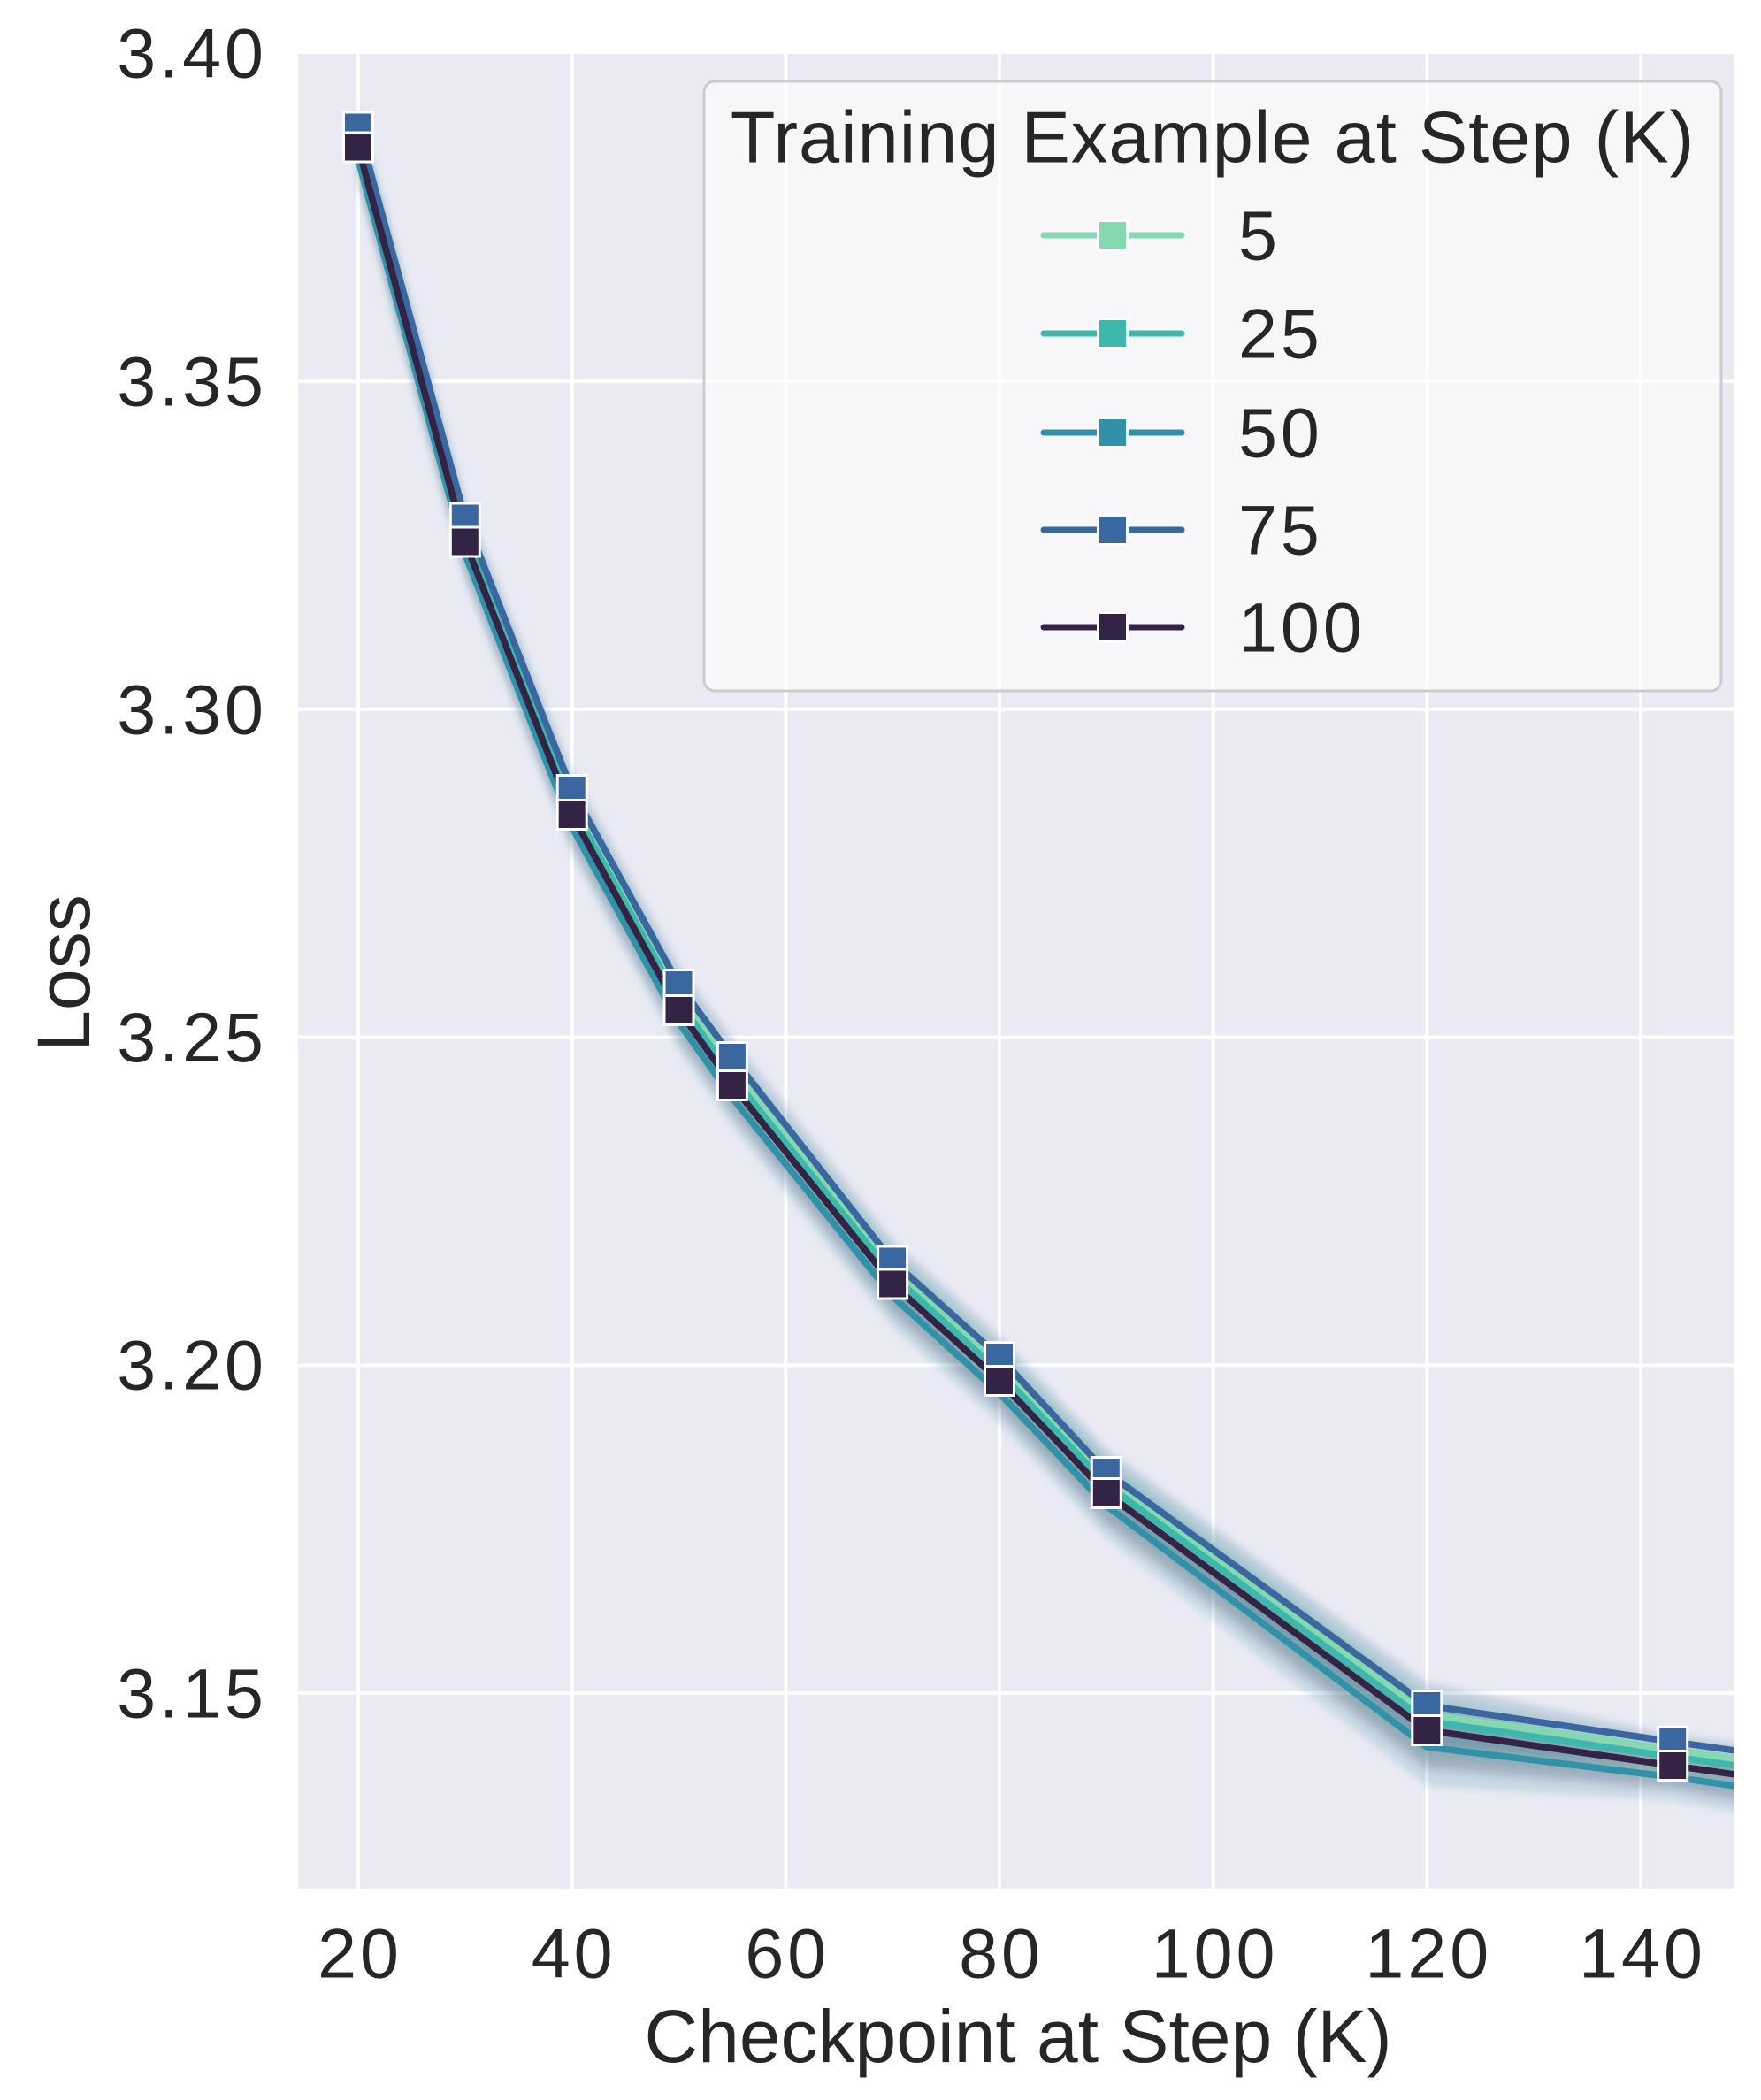  I want to click on svg-text: Training Example at Step (K), so click(1213, 137).